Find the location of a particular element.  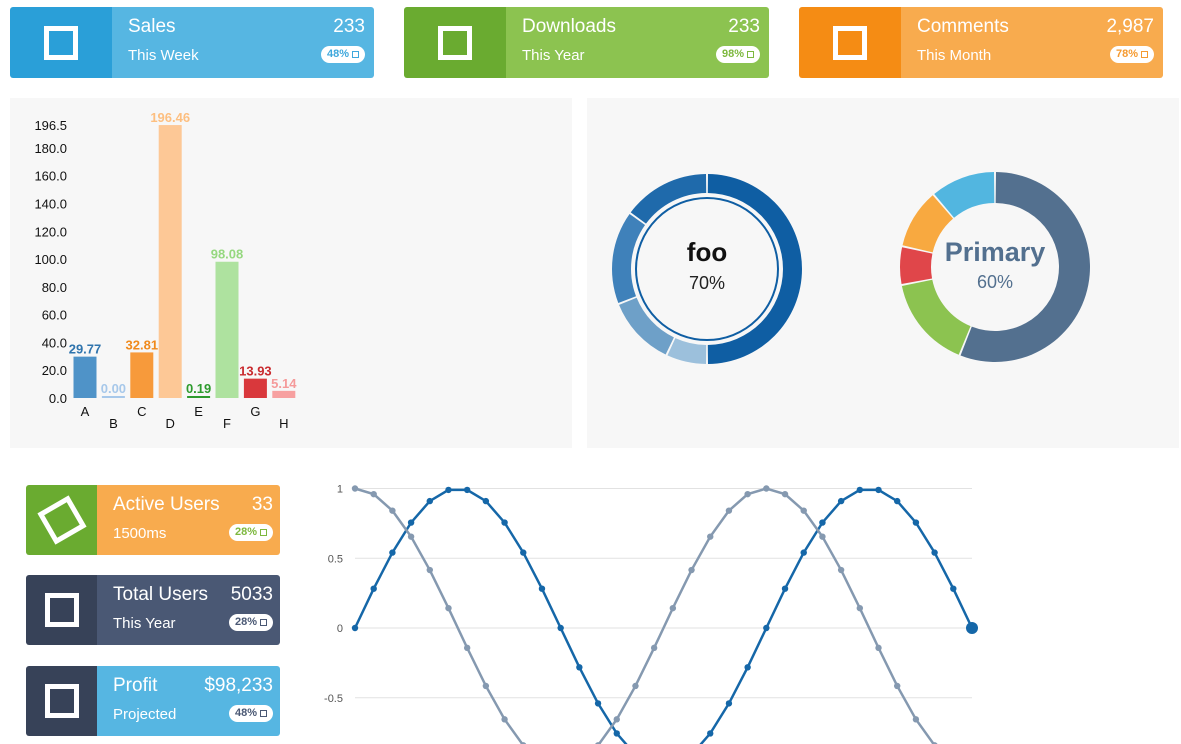

stat-card-body: Sales 233 This Week 48% is located at coordinates (243, 42).